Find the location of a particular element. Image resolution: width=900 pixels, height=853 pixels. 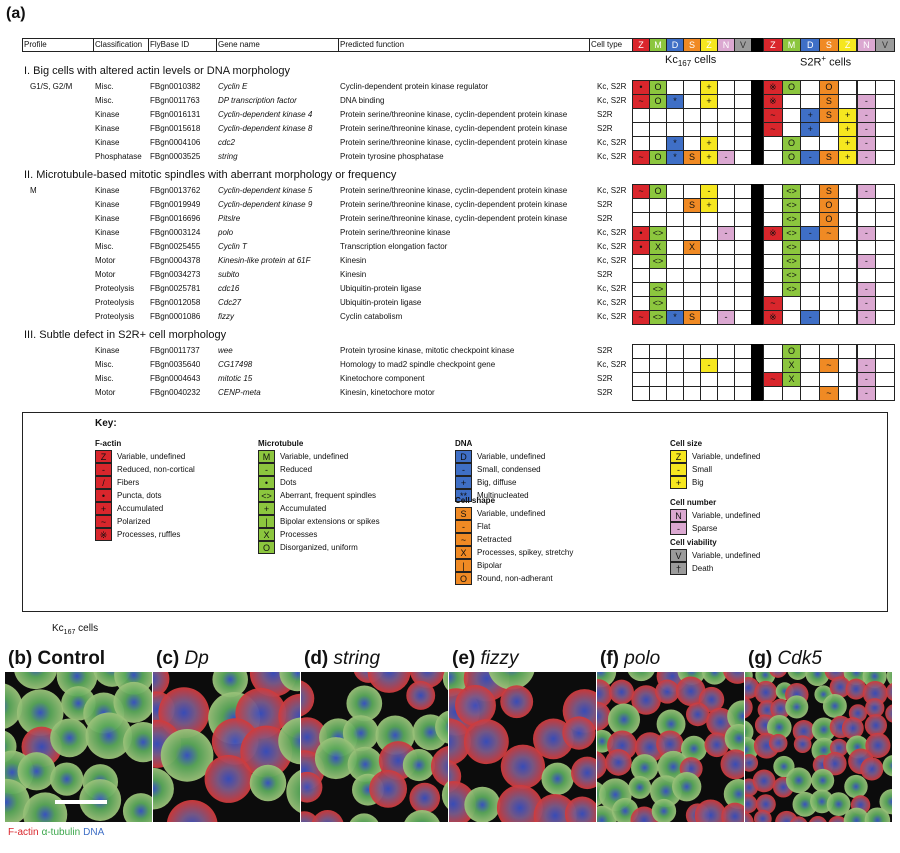

key-swatch: <> is located at coordinates (266, 495).